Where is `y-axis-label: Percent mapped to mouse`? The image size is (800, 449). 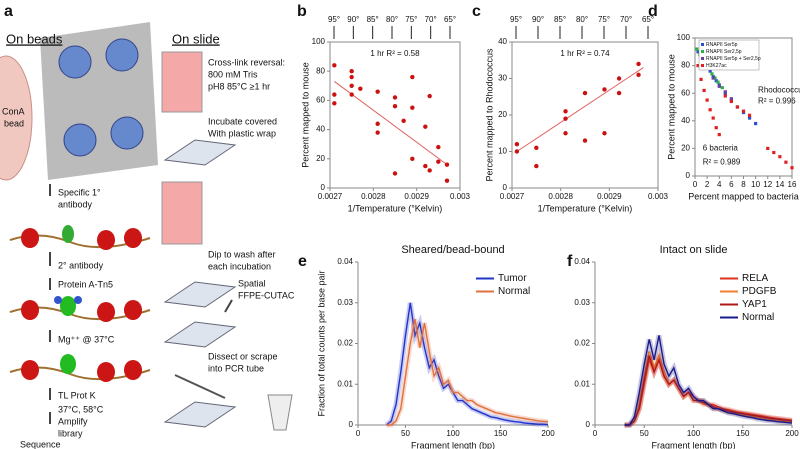 y-axis-label: Percent mapped to mouse is located at coordinates (305, 115).